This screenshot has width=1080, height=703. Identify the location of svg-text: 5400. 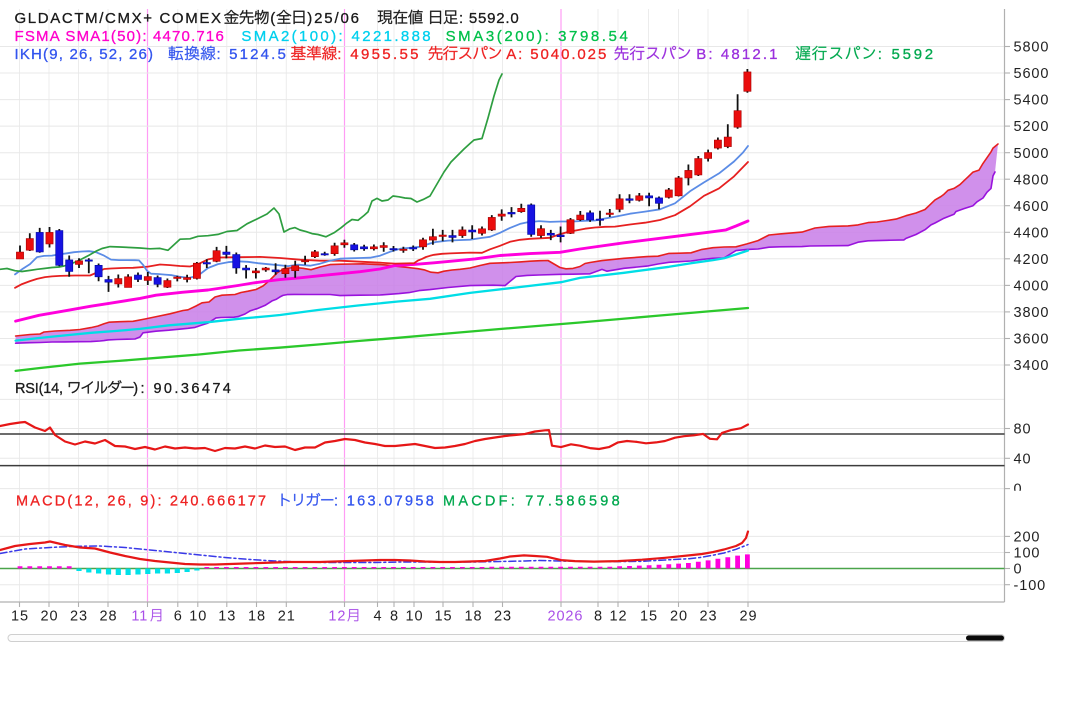
(1032, 101).